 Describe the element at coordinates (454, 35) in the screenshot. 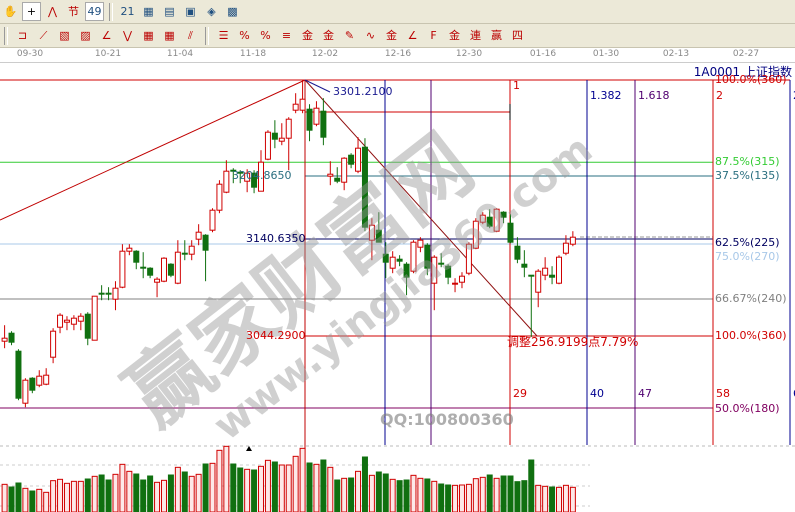

I see `gold-fan-button: 金` at that location.